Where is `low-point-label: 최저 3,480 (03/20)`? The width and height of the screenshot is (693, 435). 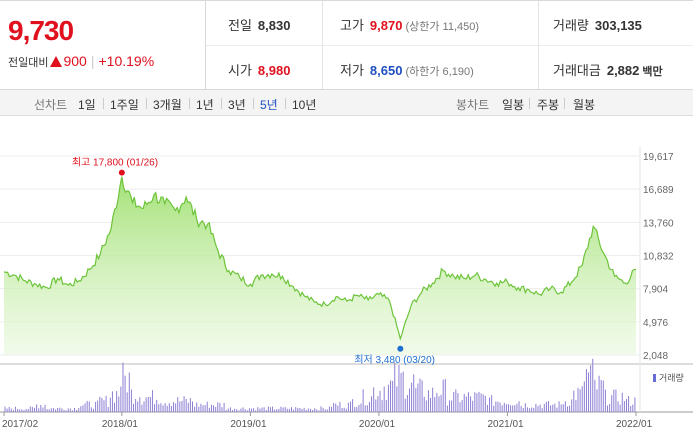 low-point-label: 최저 3,480 (03/20) is located at coordinates (394, 360).